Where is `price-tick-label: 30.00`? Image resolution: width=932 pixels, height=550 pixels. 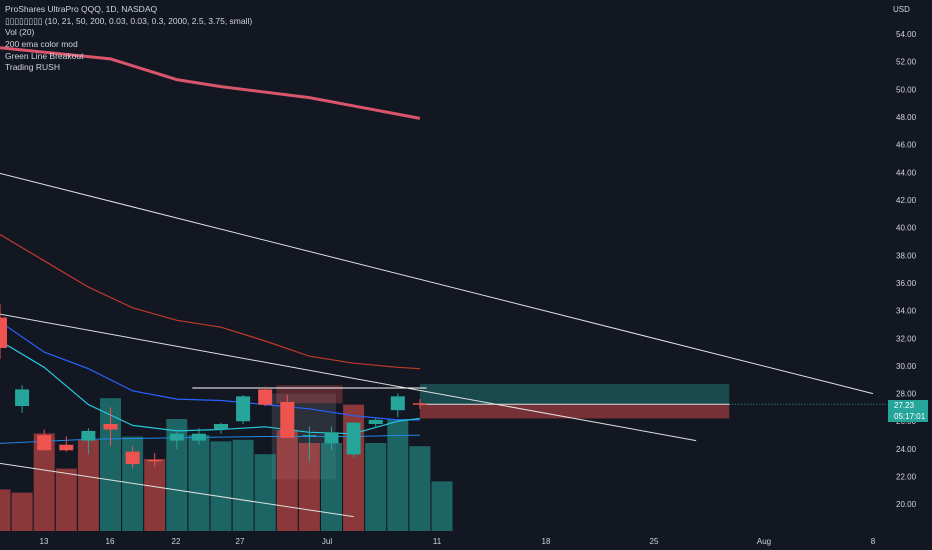
price-tick-label: 30.00 is located at coordinates (906, 366).